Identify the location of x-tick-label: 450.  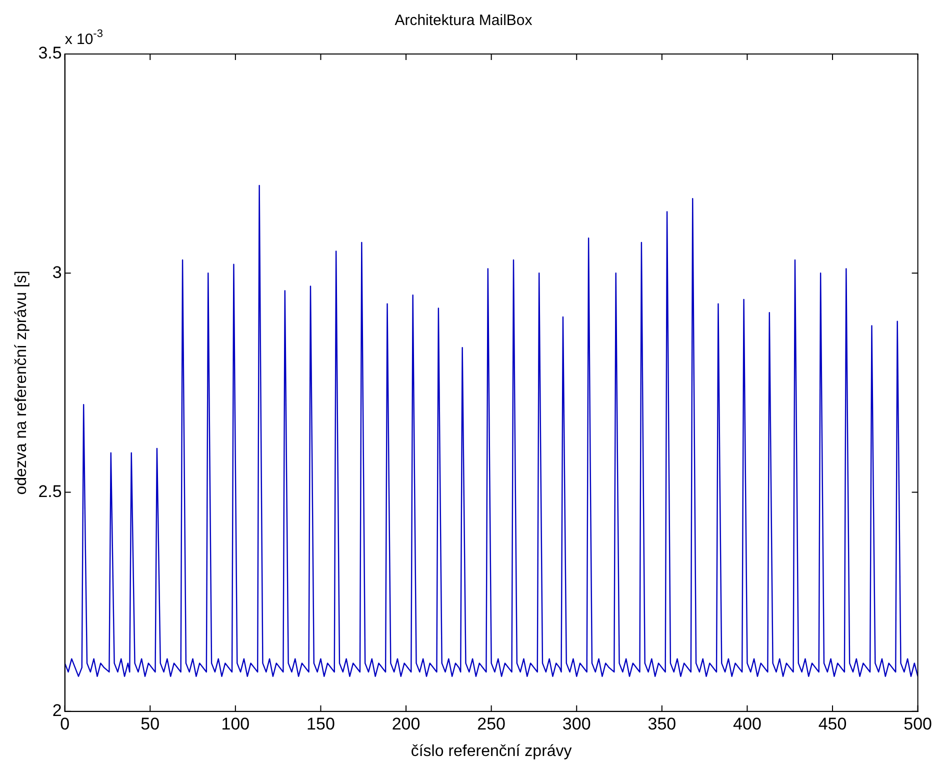
(832, 724).